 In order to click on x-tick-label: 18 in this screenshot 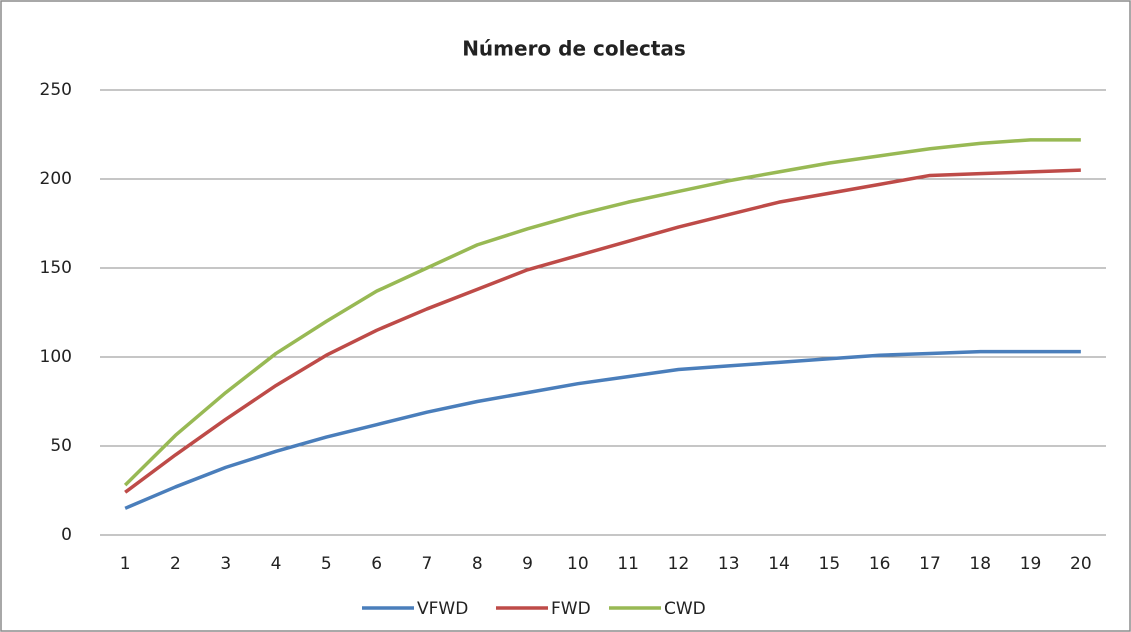, I will do `click(980, 564)`.